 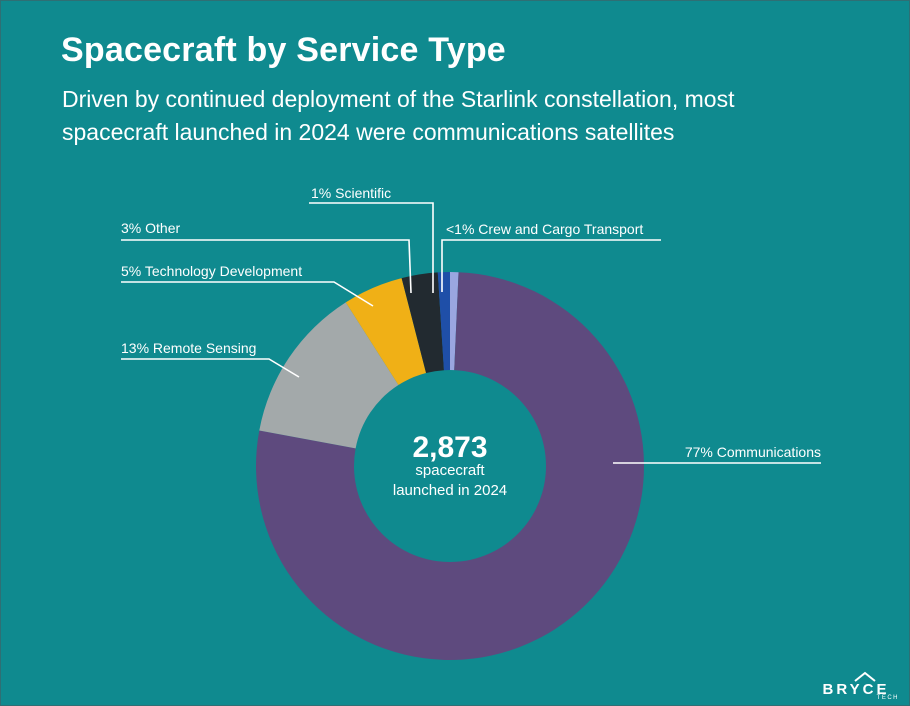 What do you see at coordinates (454, 321) in the screenshot?
I see `slice-crew-and-cargo-transport` at bounding box center [454, 321].